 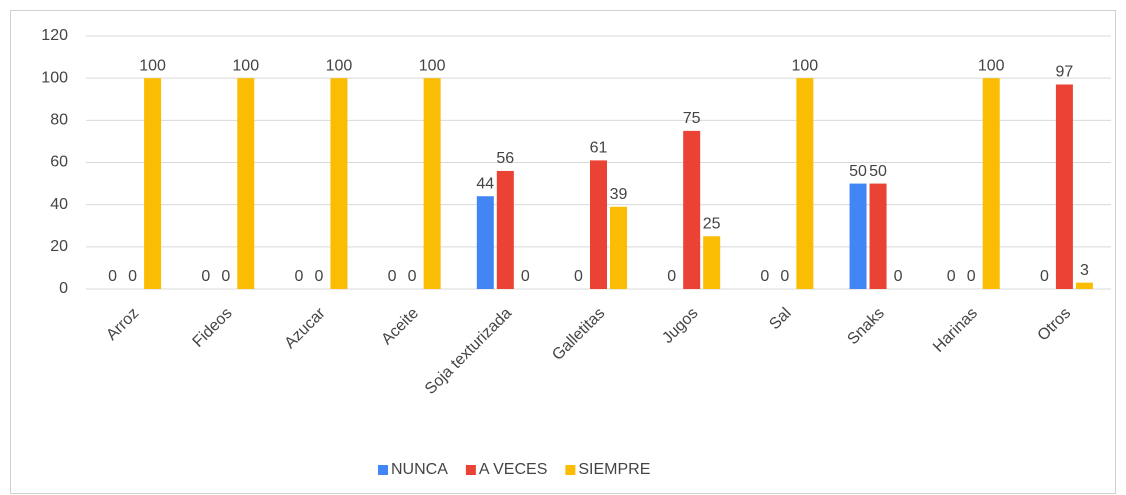 What do you see at coordinates (712, 224) in the screenshot?
I see `data-label: 25` at bounding box center [712, 224].